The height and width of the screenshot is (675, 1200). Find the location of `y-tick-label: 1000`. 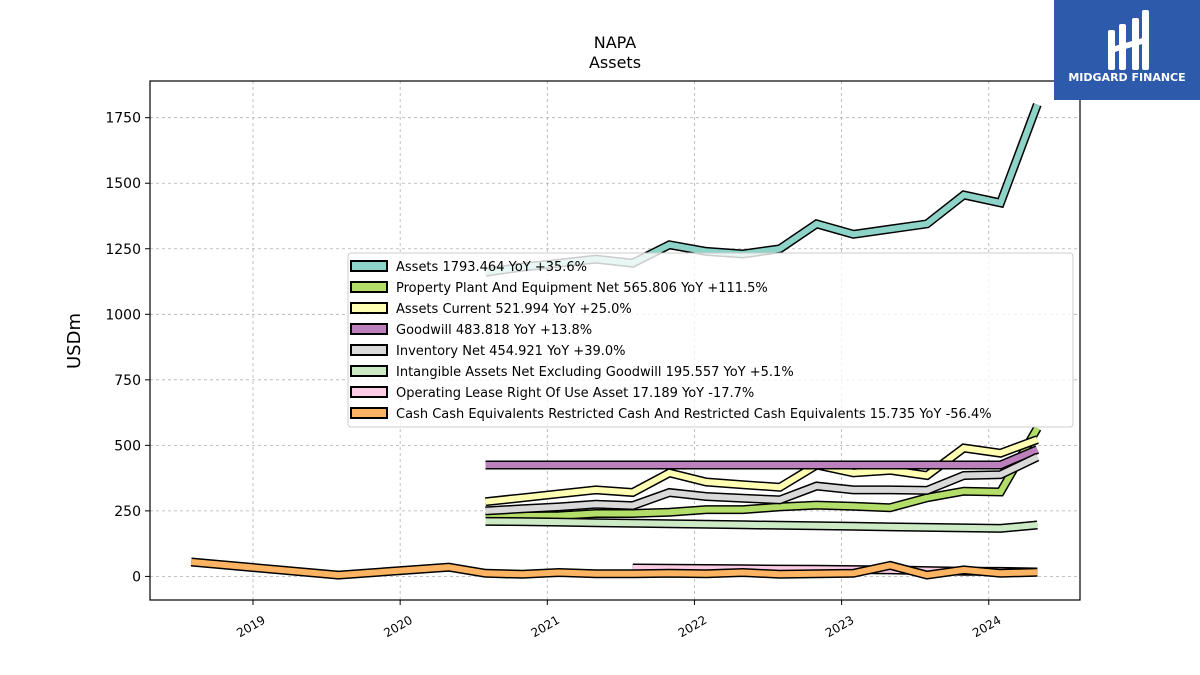

y-tick-label: 1000 is located at coordinates (123, 315).